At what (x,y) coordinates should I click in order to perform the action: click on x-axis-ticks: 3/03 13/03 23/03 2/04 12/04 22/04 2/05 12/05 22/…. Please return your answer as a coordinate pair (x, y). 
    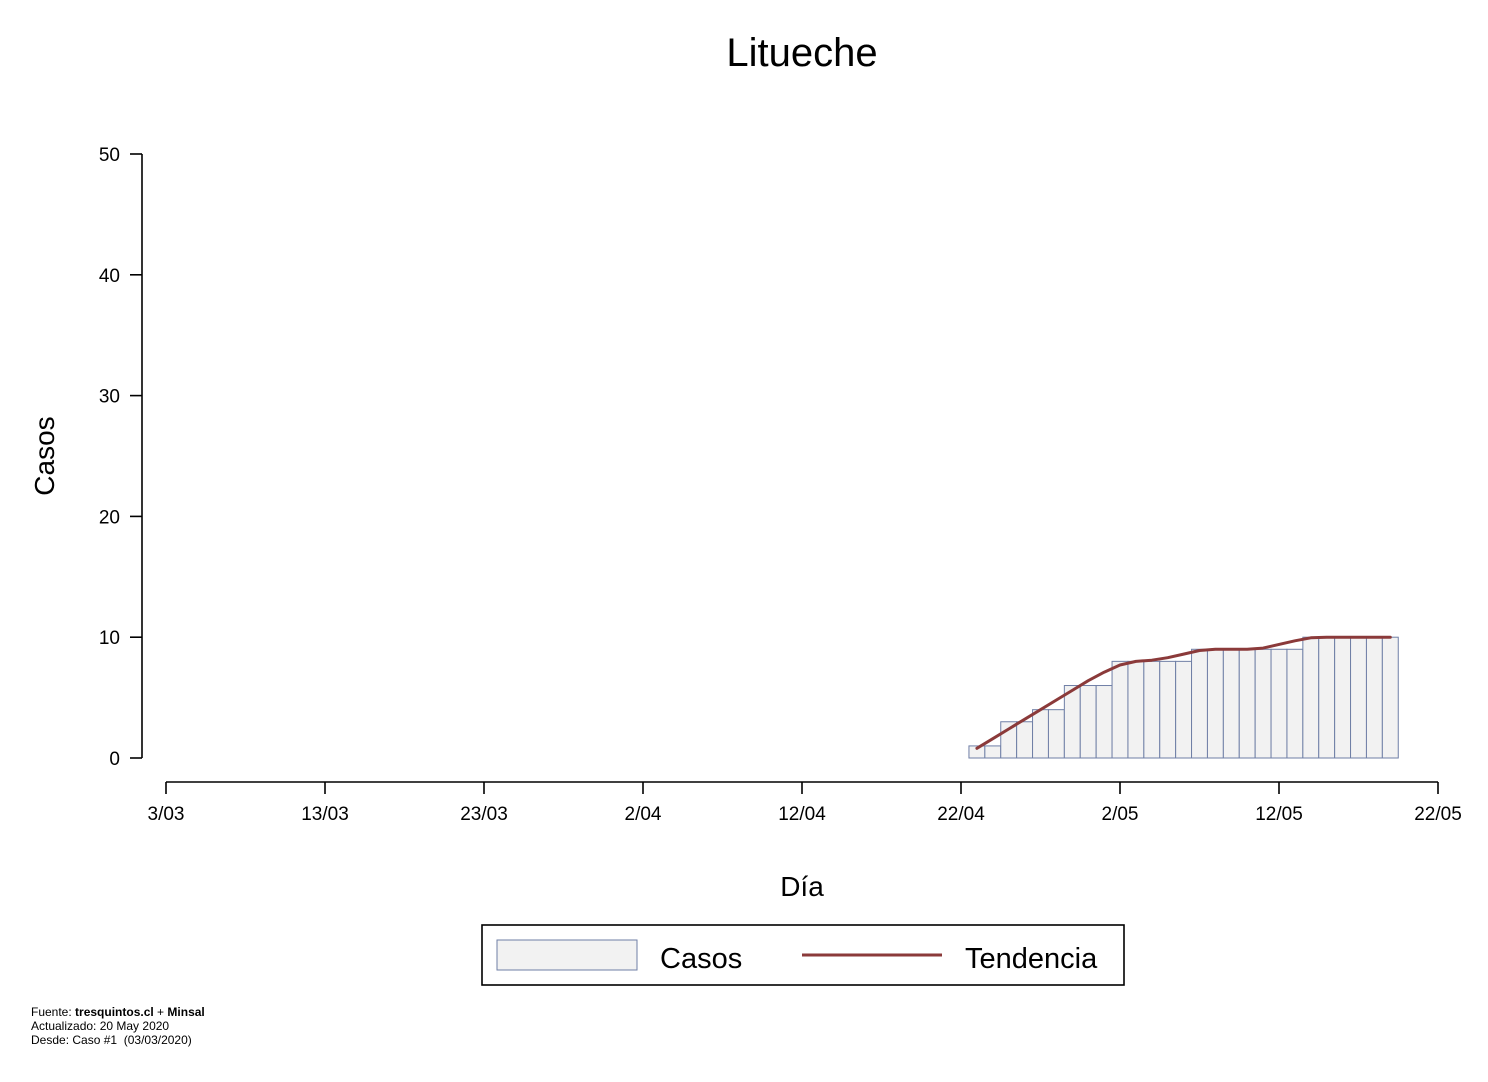
    Looking at the image, I should click on (805, 803).